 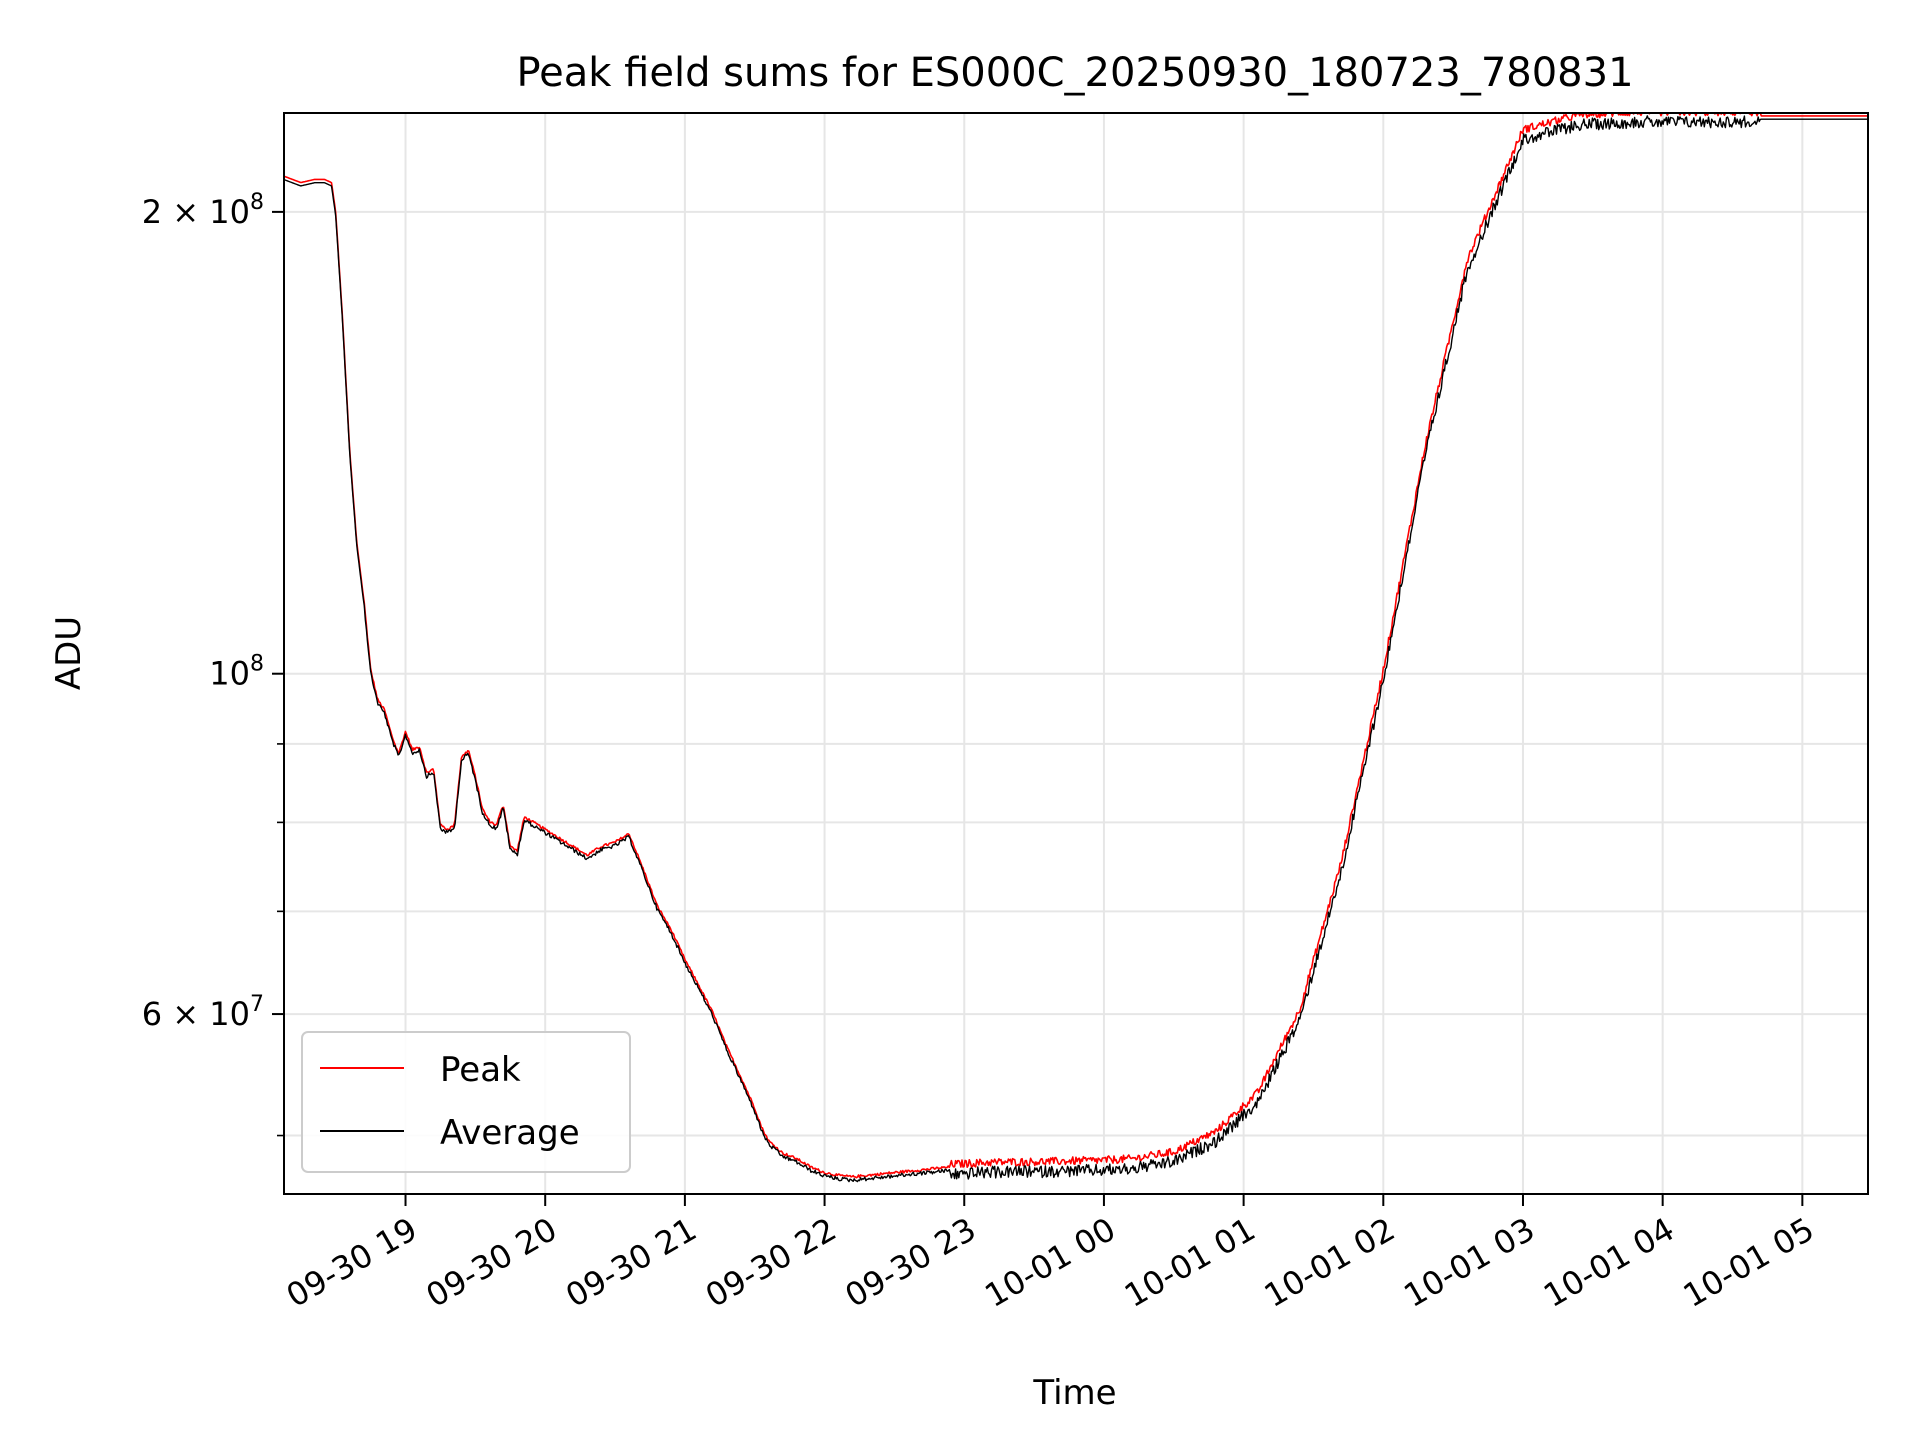 I want to click on legend-label-peak: Peak, so click(x=480, y=1070).